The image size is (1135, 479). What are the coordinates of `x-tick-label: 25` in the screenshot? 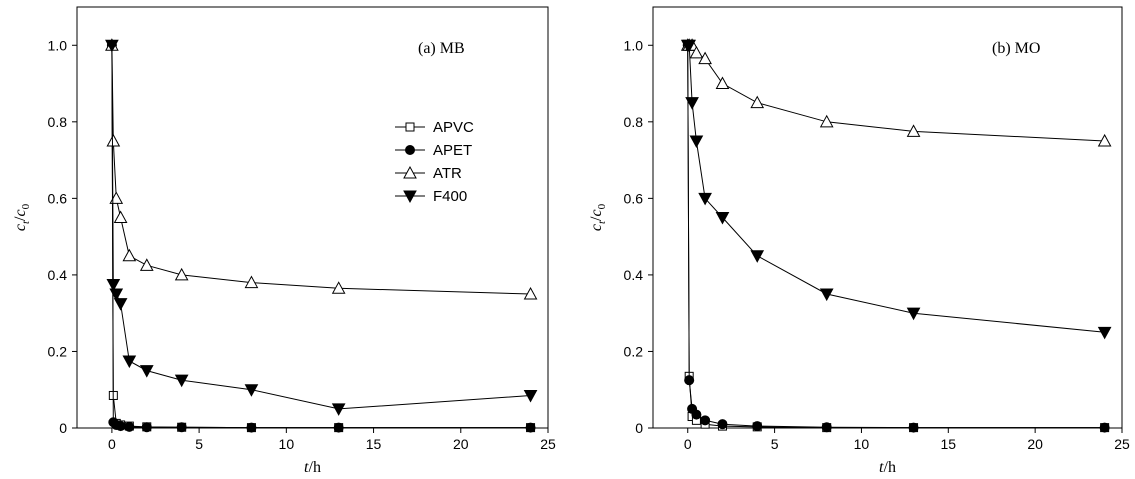 It's located at (548, 444).